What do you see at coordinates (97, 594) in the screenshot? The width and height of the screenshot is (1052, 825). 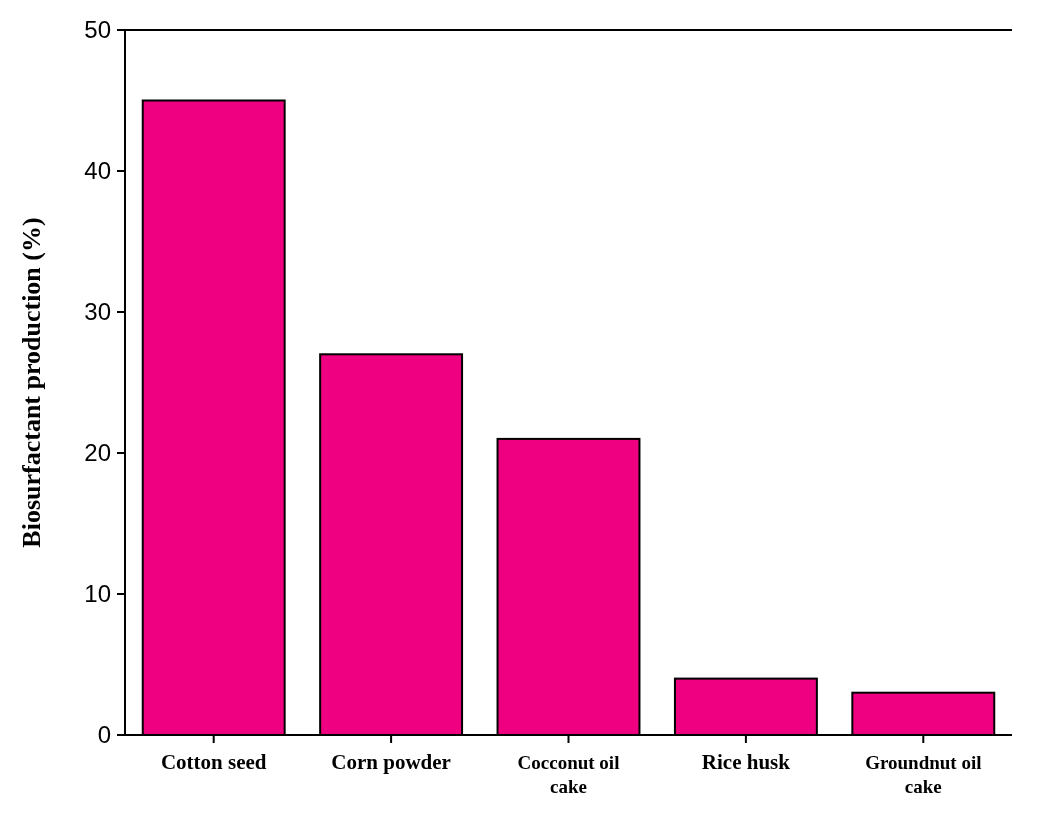 I see `y-tick-label: 10` at bounding box center [97, 594].